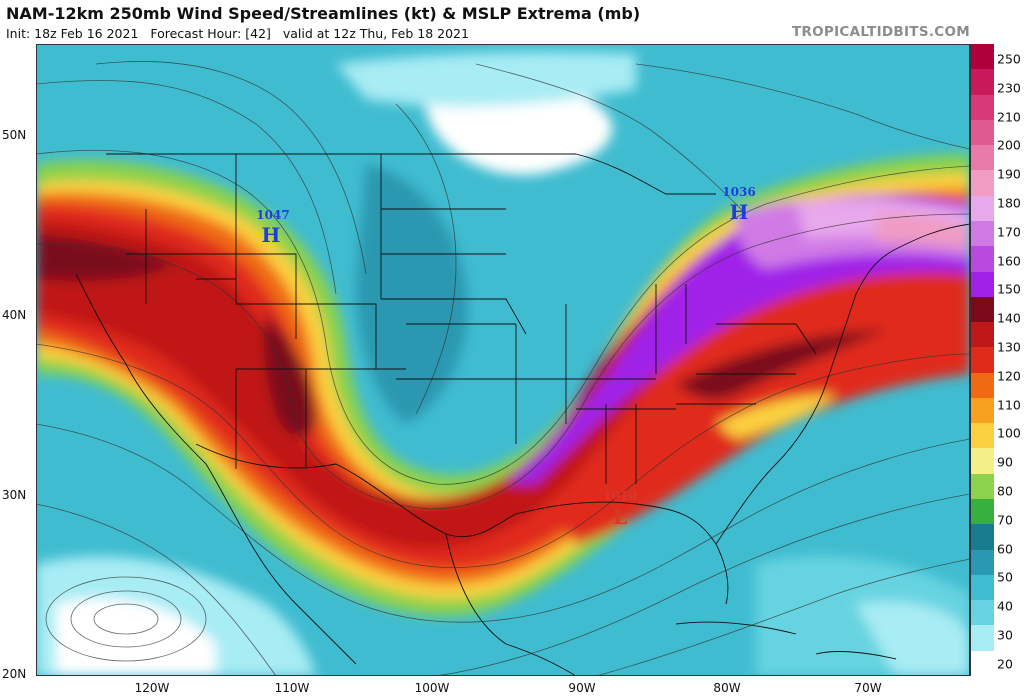  What do you see at coordinates (1009, 347) in the screenshot?
I see `colorbar-label: 130` at bounding box center [1009, 347].